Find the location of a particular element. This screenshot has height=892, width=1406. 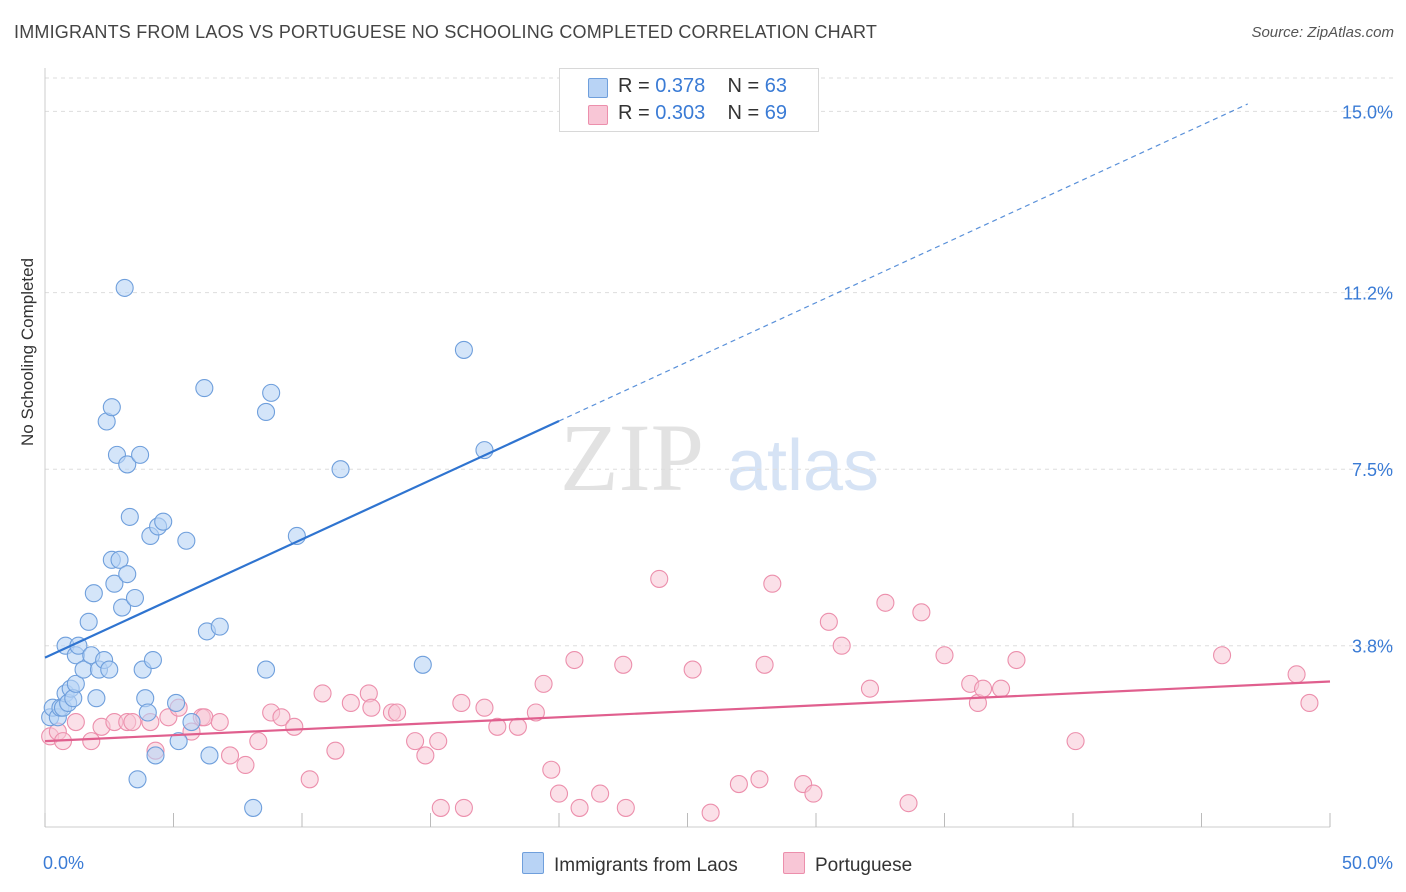

bottom-legend-portuguese: Portuguese is located at coordinates (847, 864).